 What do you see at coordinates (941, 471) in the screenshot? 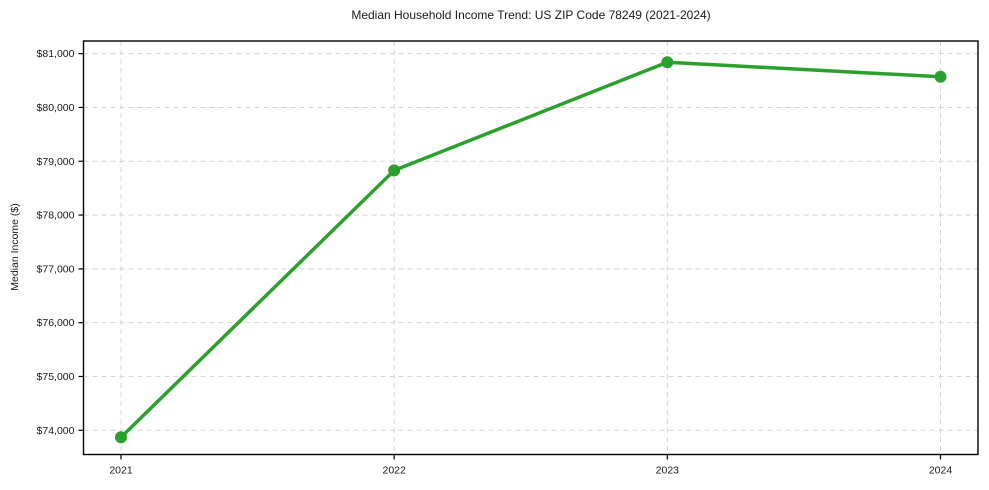
I see `x-tick-label: 2024` at bounding box center [941, 471].